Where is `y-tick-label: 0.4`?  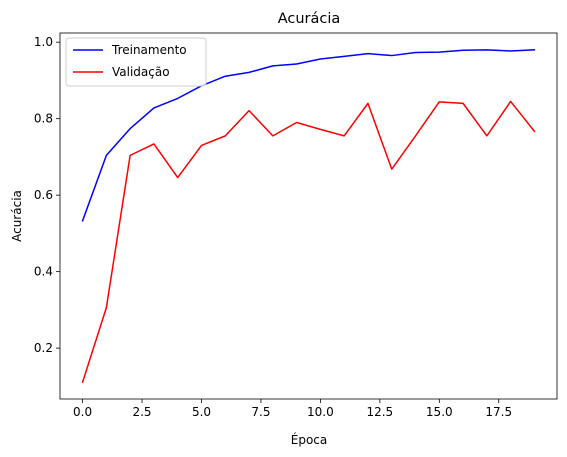
y-tick-label: 0.4 is located at coordinates (43, 272).